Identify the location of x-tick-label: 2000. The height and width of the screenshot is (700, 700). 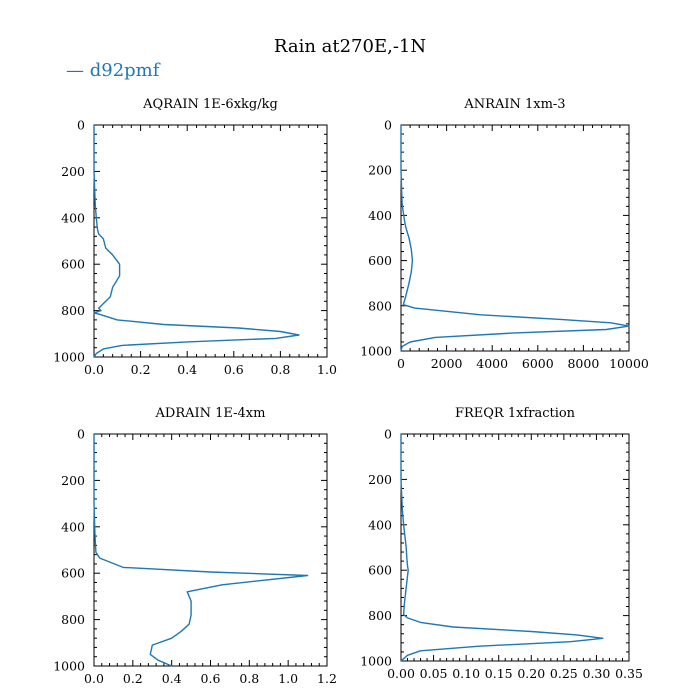
(447, 363).